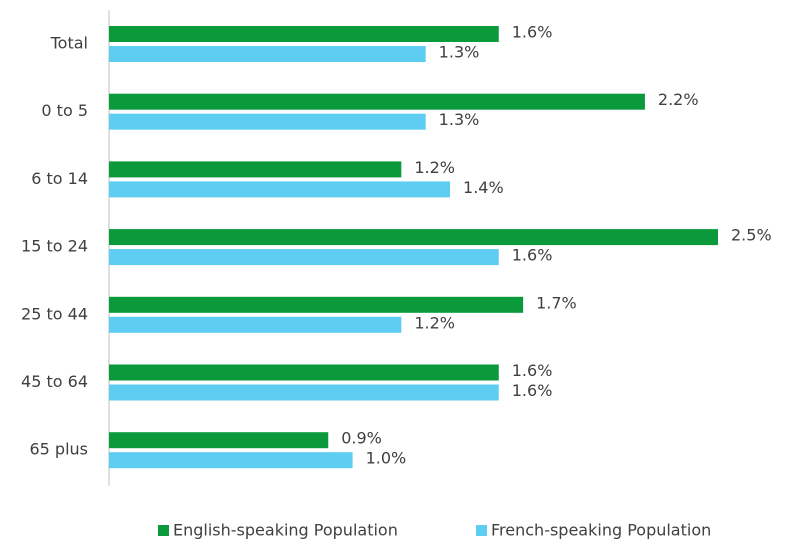 This screenshot has height=544, width=806. What do you see at coordinates (69, 43) in the screenshot?
I see `category-label: Total` at bounding box center [69, 43].